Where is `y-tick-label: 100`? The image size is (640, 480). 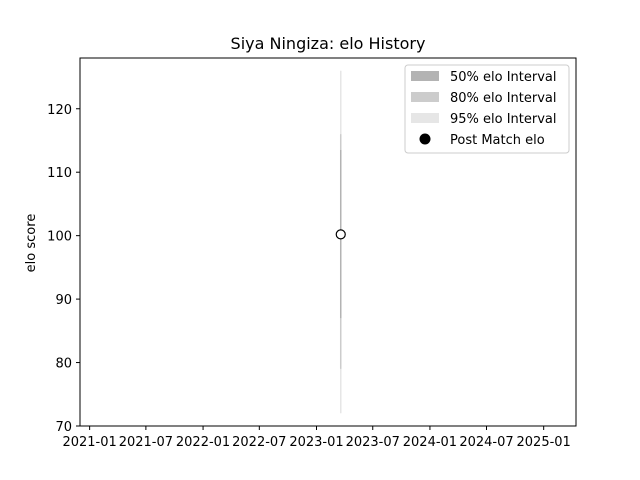
y-tick-label: 100 is located at coordinates (59, 237).